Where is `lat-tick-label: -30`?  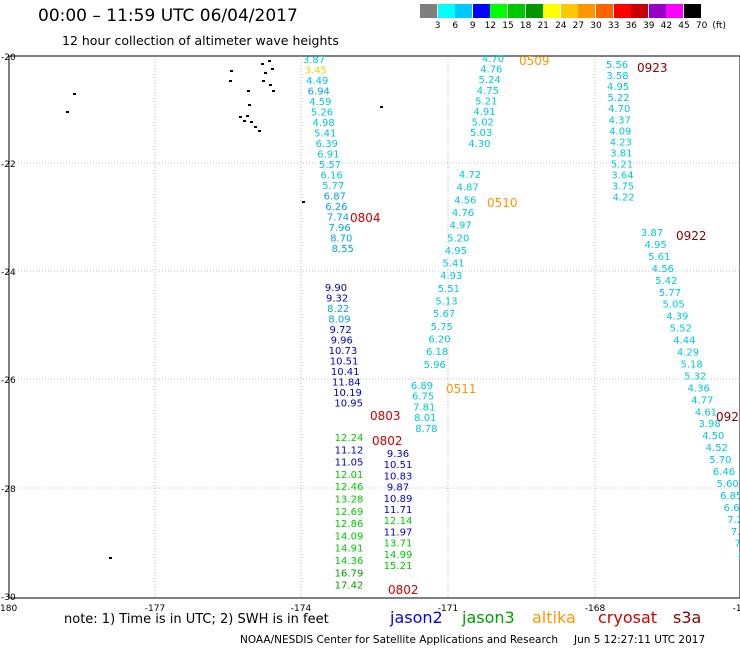 lat-tick-label: -30 is located at coordinates (8, 598).